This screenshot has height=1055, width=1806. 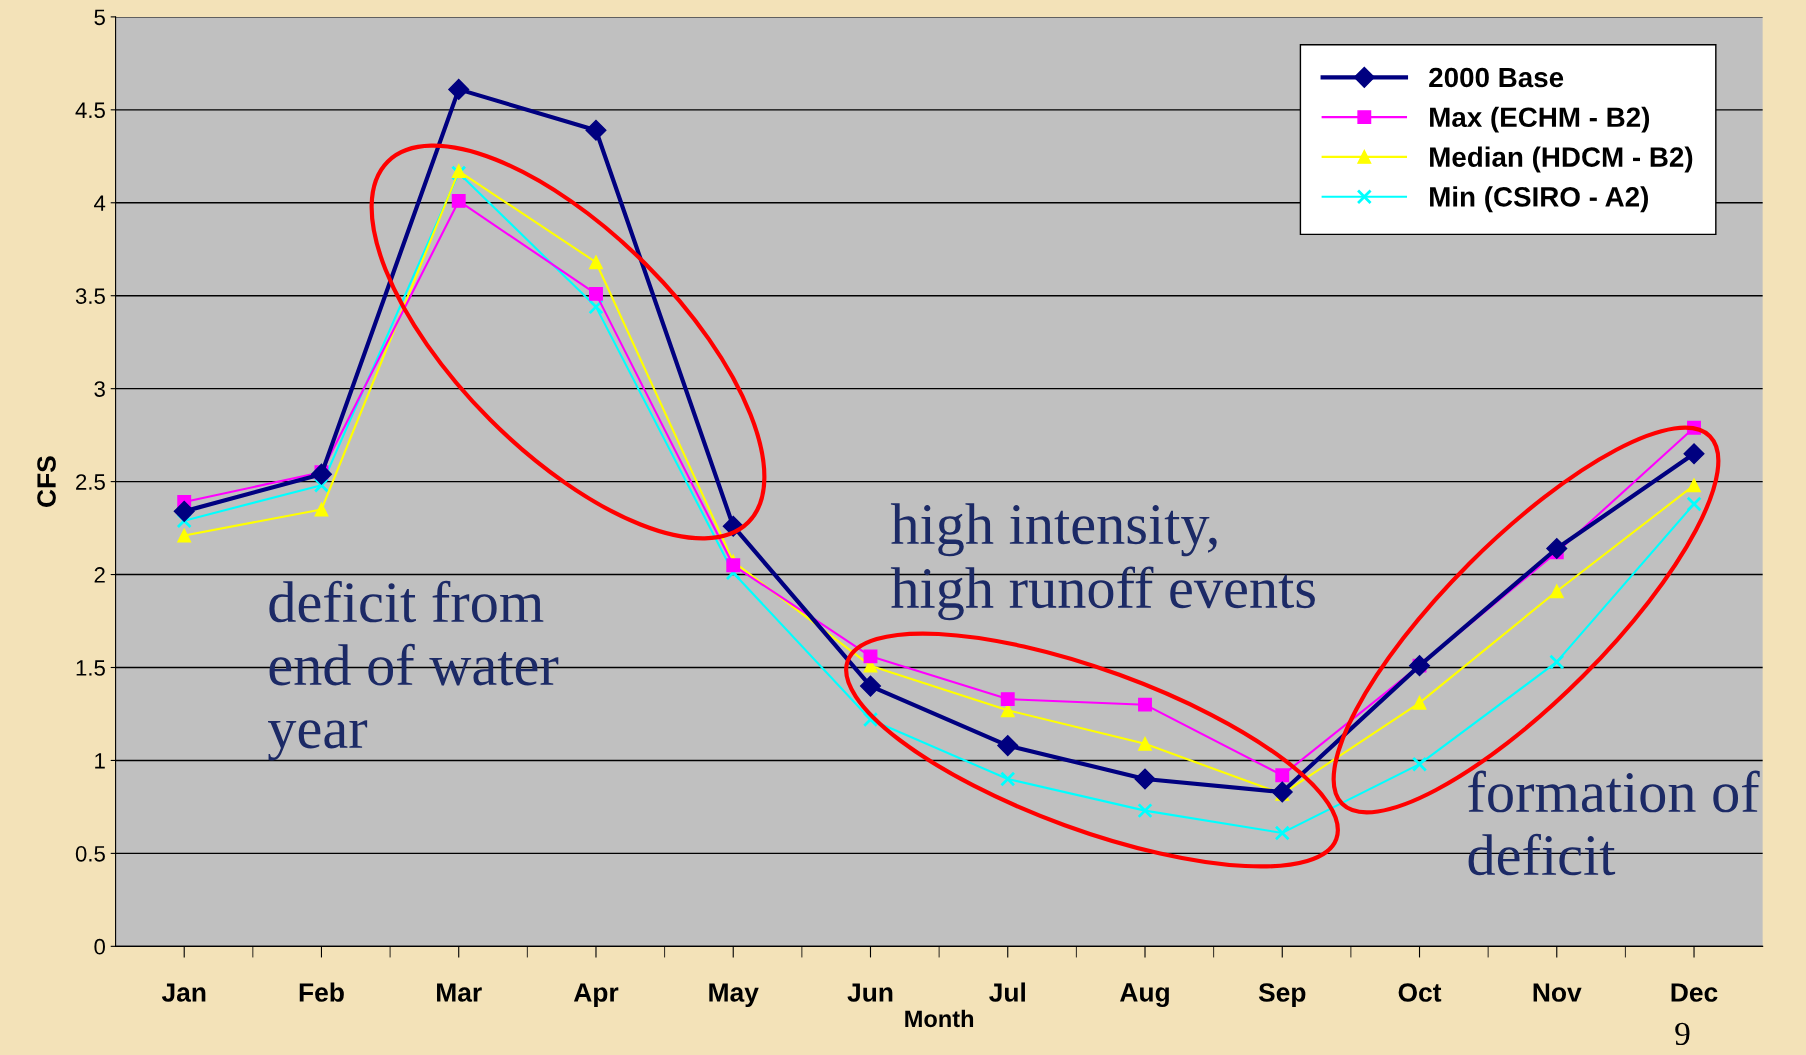 What do you see at coordinates (99, 575) in the screenshot?
I see `y-tick-label: 2` at bounding box center [99, 575].